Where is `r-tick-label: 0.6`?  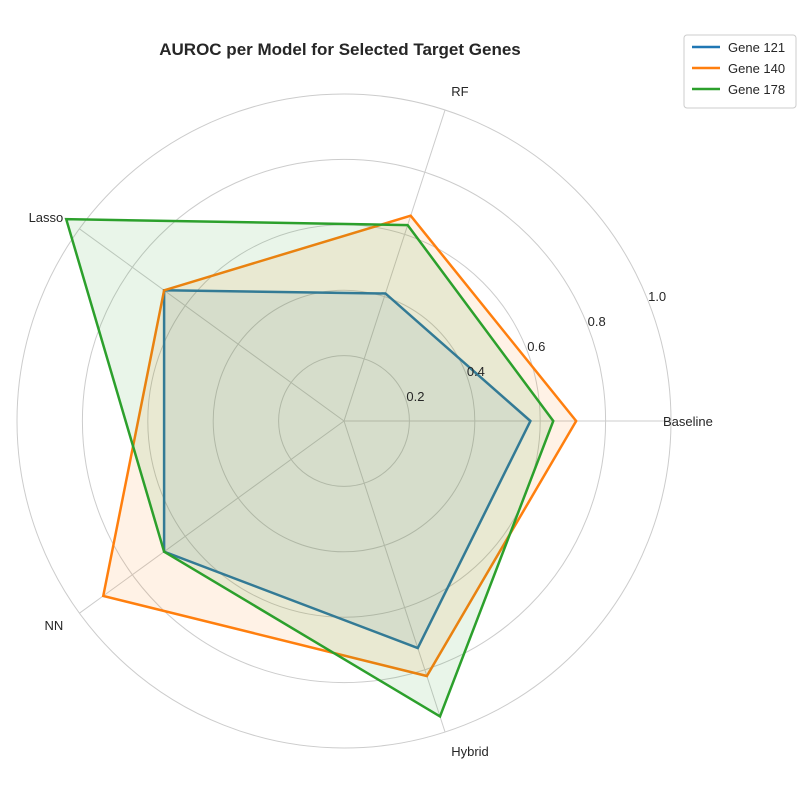
r-tick-label: 0.6 is located at coordinates (536, 346).